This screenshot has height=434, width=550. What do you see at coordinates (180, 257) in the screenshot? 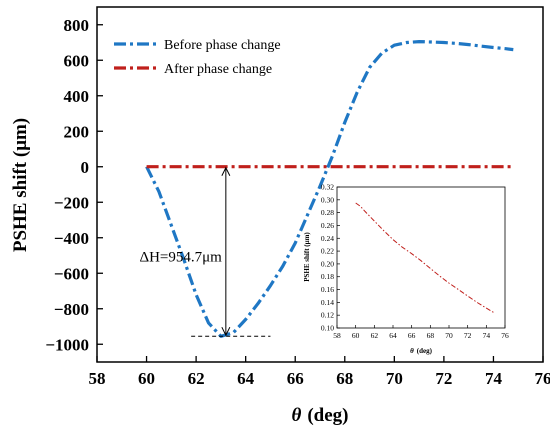
I see `delta-h-label: ΔH=954.7μm` at bounding box center [180, 257].